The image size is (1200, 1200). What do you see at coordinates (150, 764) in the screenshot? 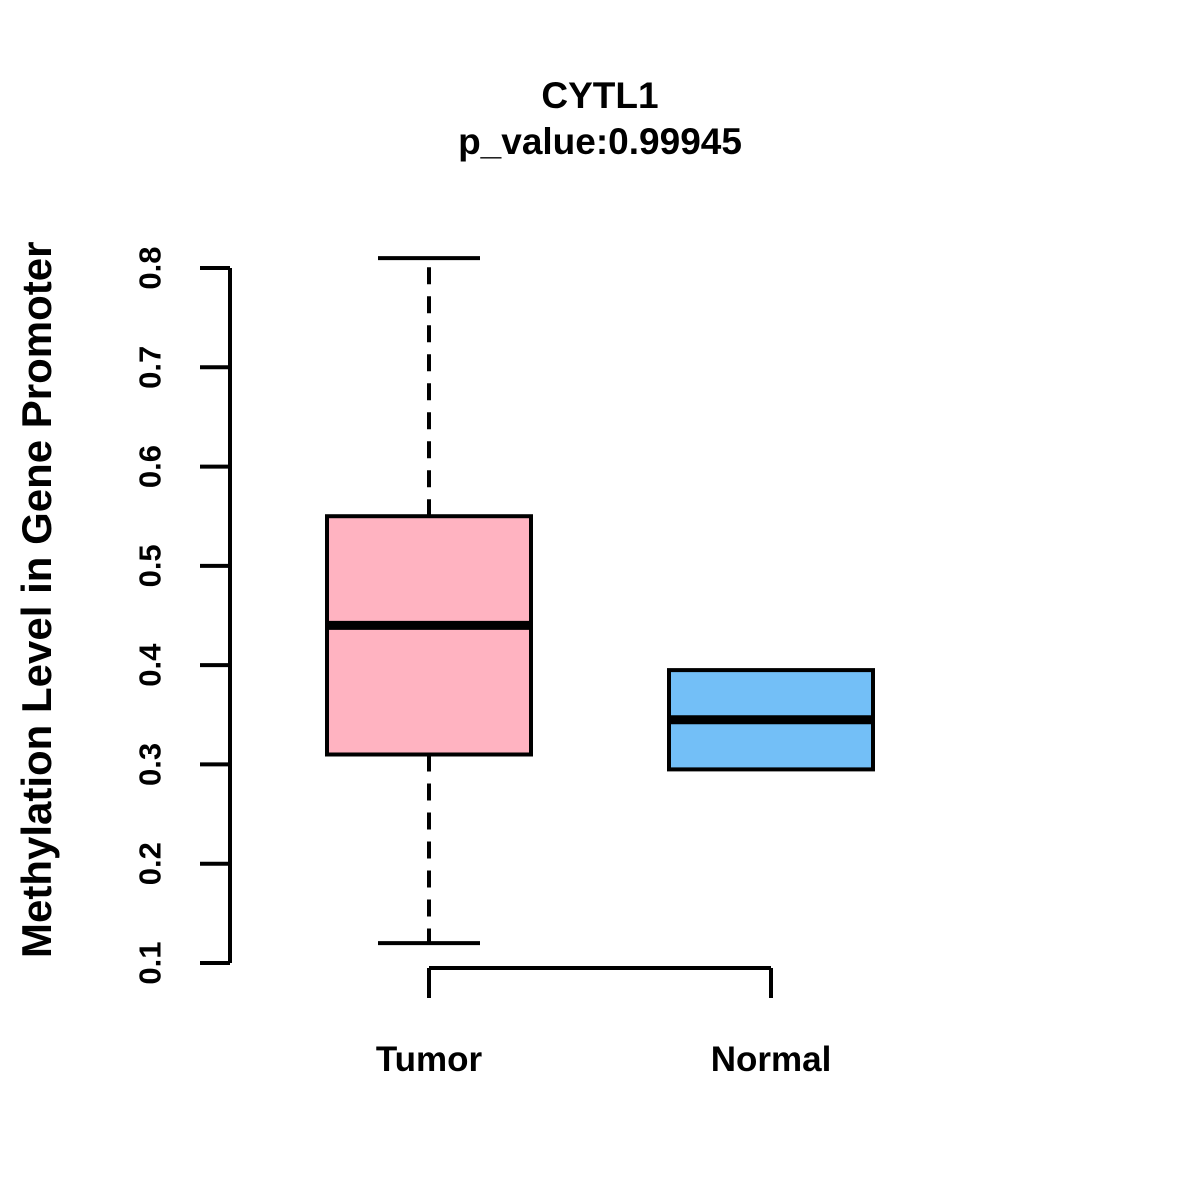
I see `y-tick-label: 0.3` at bounding box center [150, 764].